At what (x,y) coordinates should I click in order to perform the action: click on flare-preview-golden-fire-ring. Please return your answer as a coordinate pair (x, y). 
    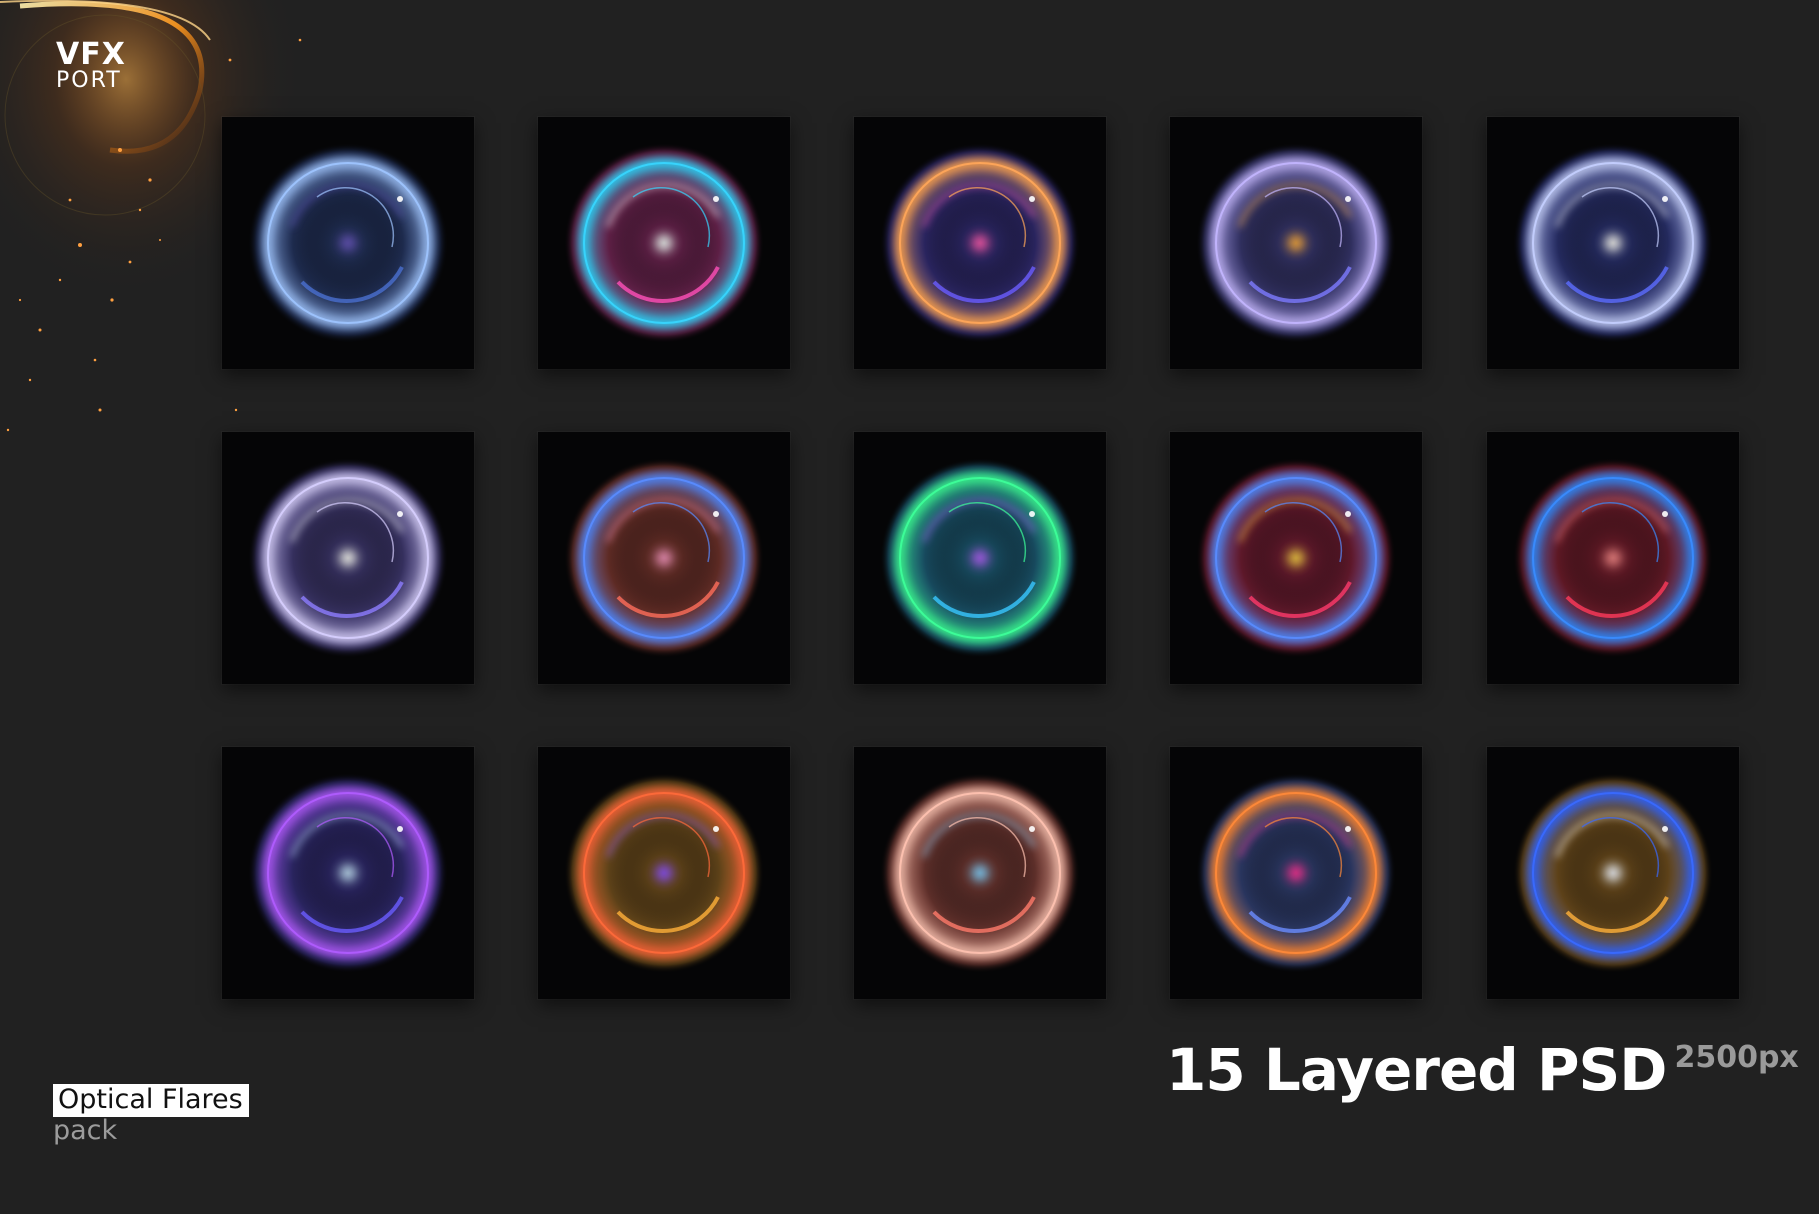
    Looking at the image, I should click on (664, 873).